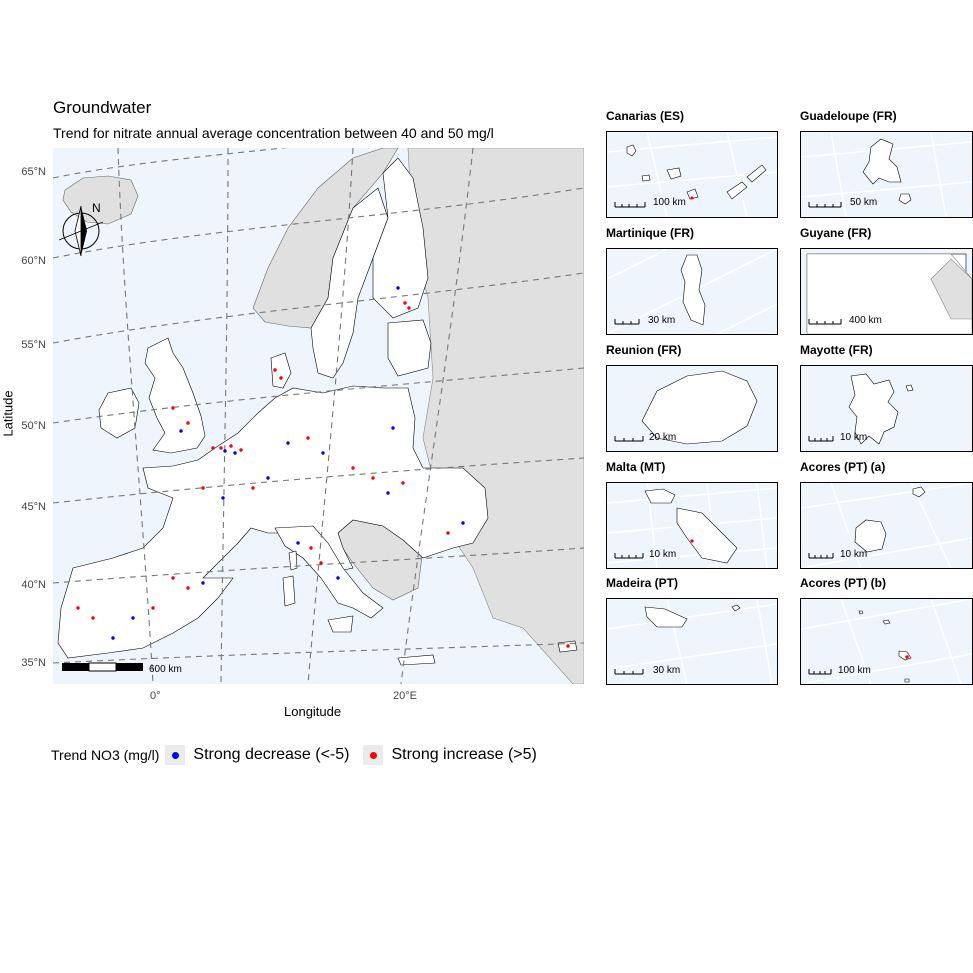  I want to click on crete, so click(416, 660).